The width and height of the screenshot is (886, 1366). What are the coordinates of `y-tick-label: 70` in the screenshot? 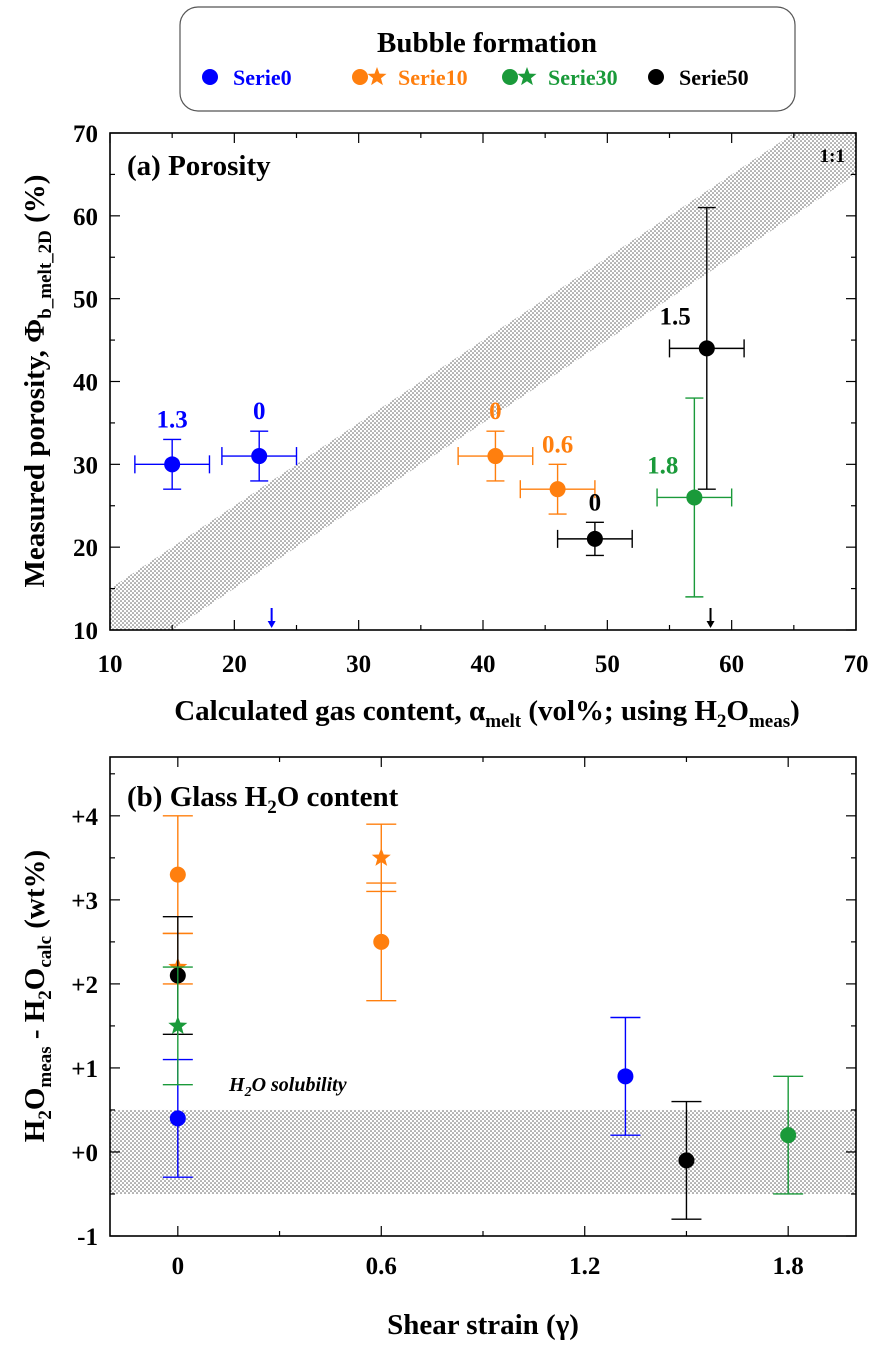 It's located at (85, 134).